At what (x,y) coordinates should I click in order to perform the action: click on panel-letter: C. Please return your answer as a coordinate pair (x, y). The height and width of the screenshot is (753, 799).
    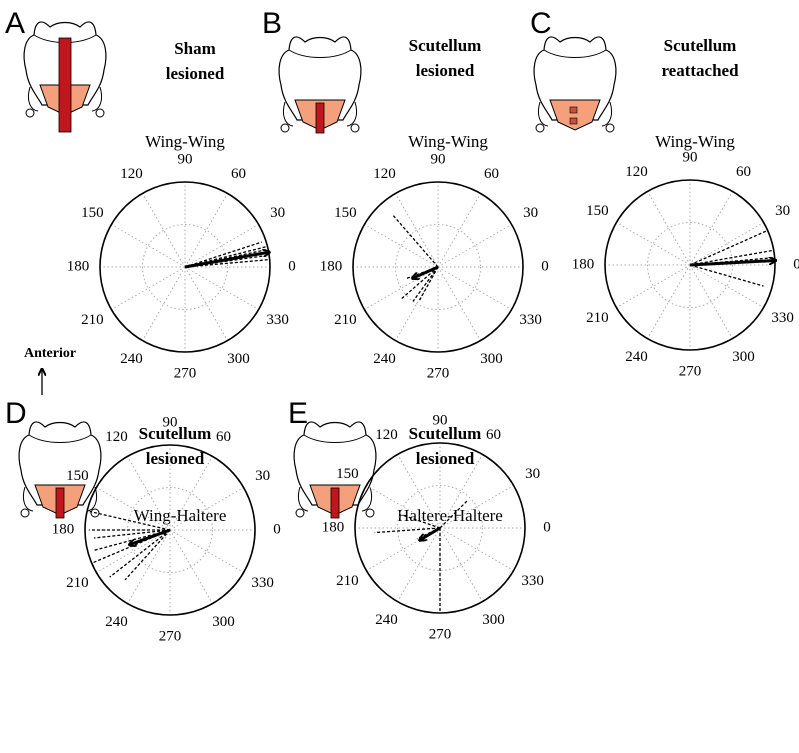
    Looking at the image, I should click on (541, 23).